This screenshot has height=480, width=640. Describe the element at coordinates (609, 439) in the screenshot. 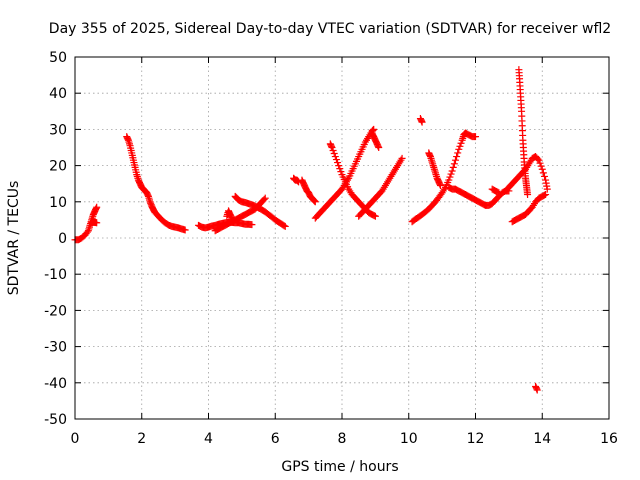

I see `x-tick-label: 16` at that location.